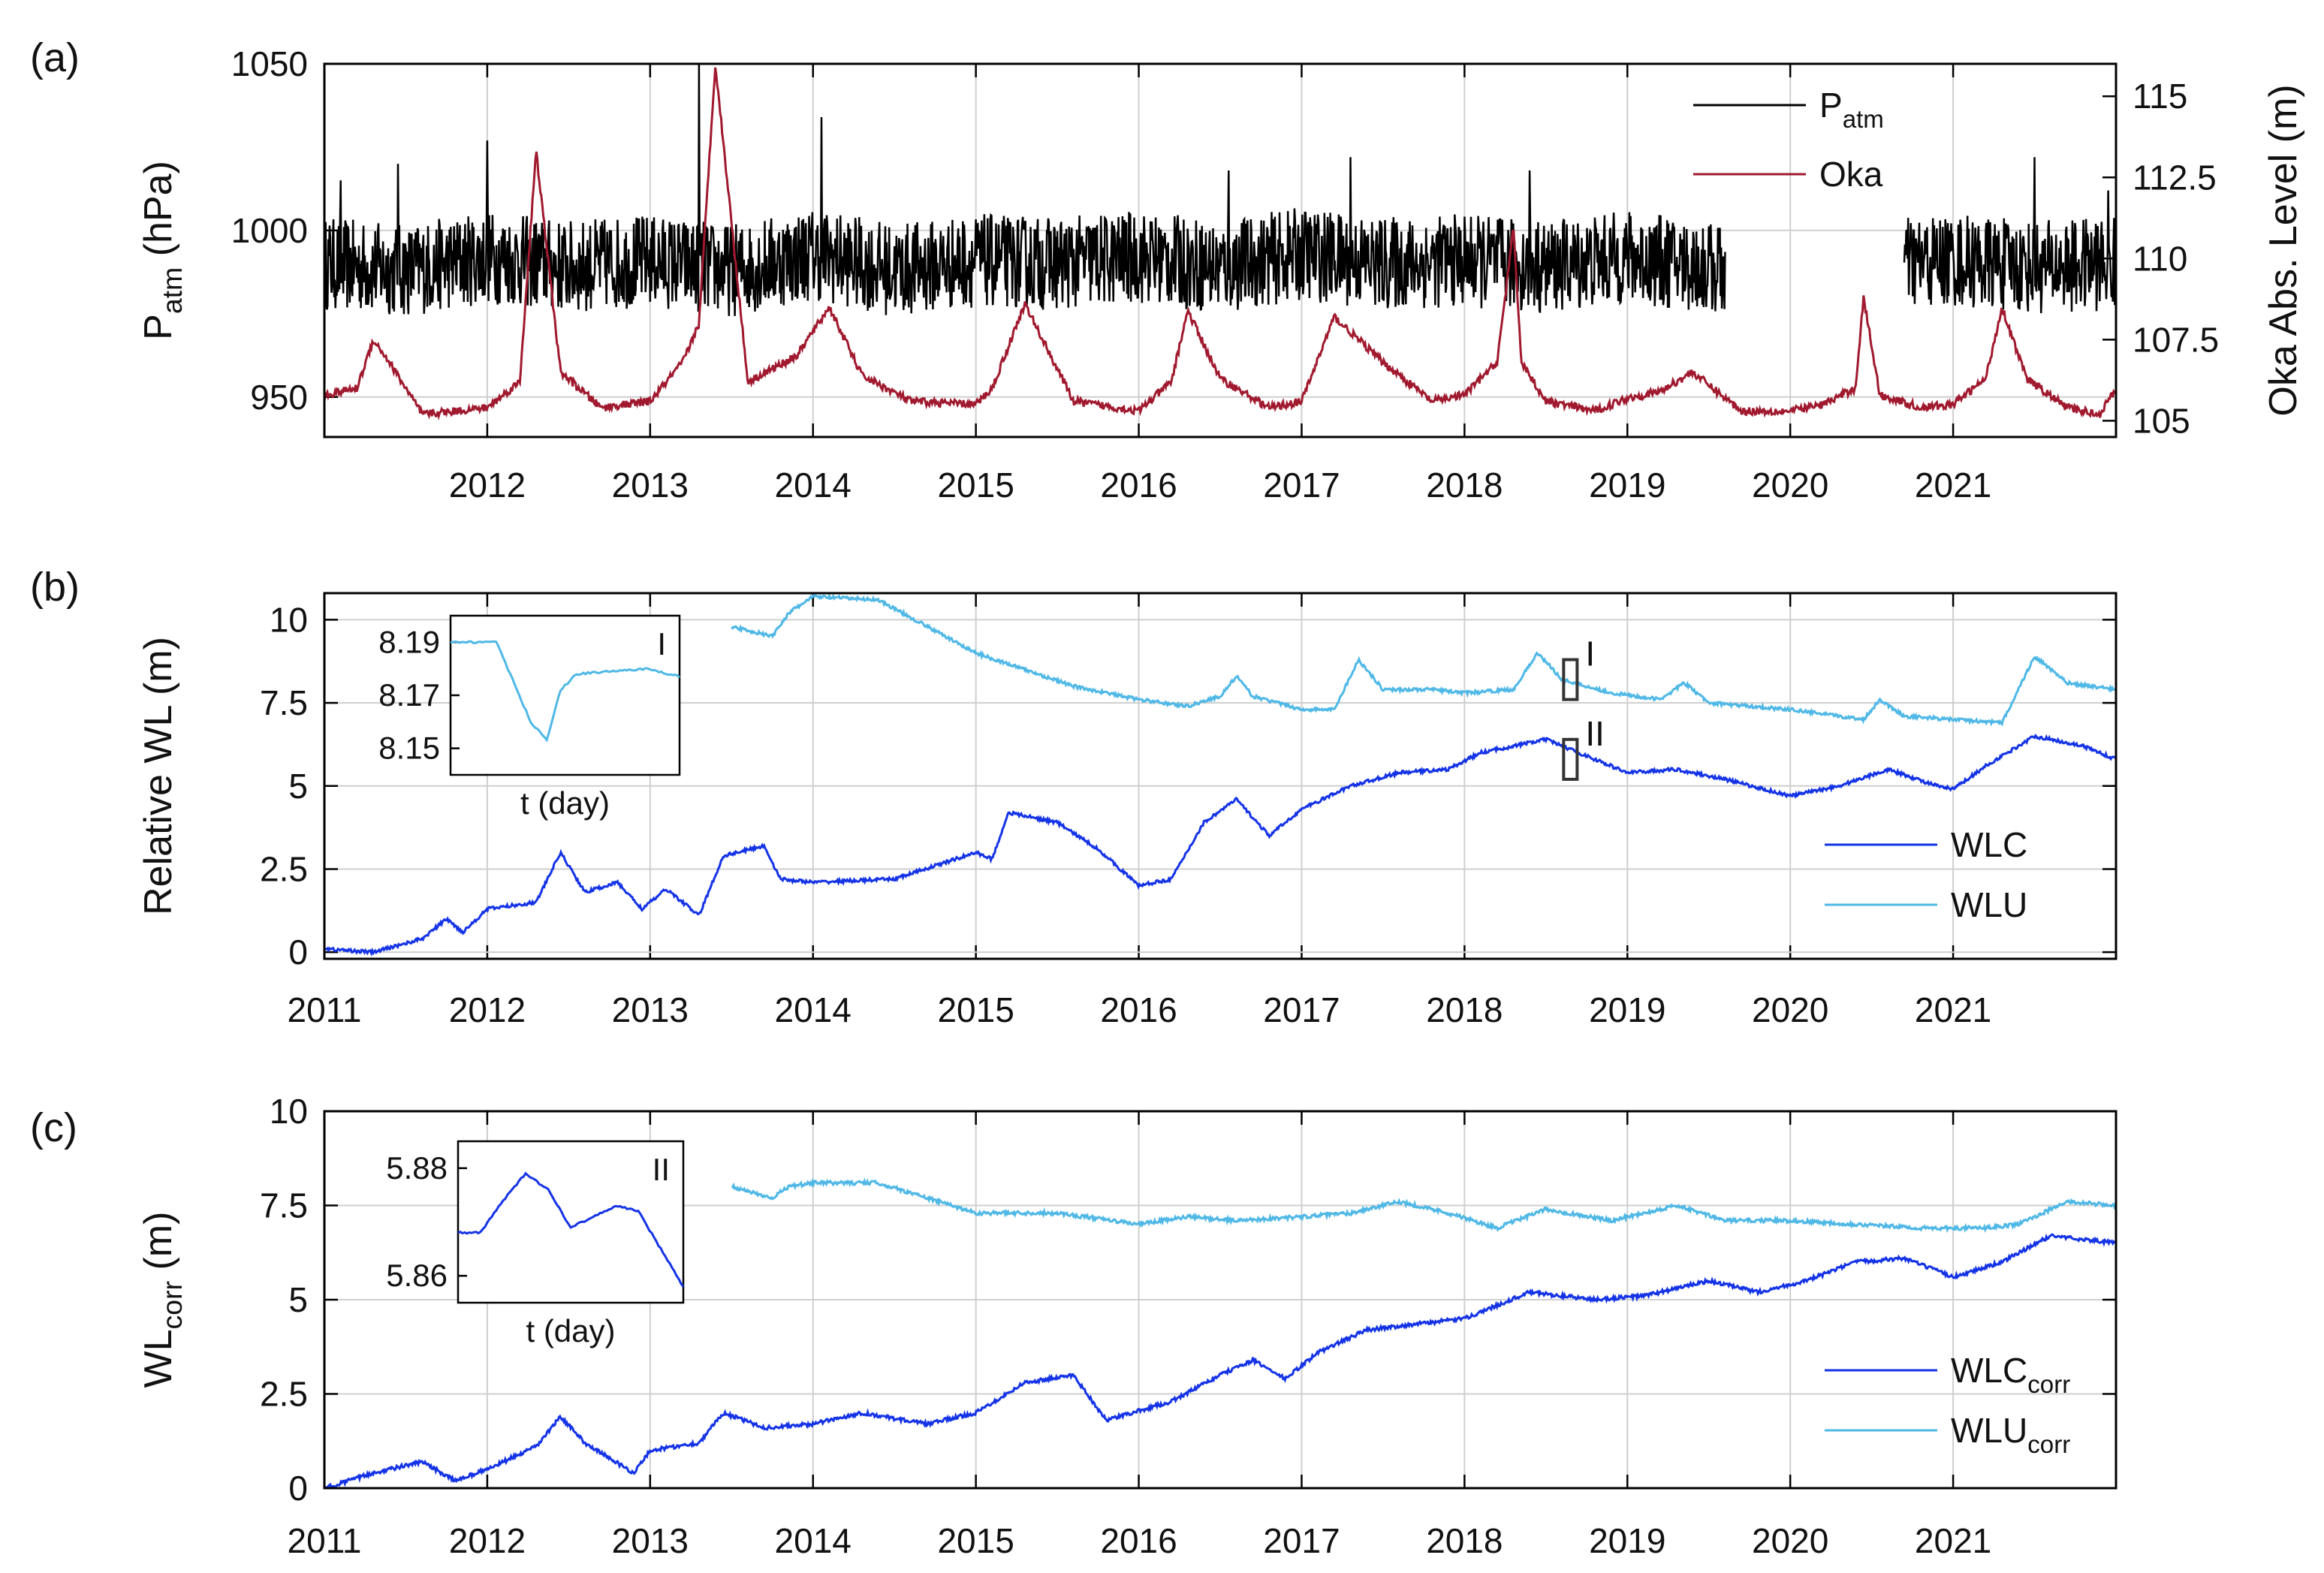  I want to click on y-right-tick-label: 110, so click(2160, 258).